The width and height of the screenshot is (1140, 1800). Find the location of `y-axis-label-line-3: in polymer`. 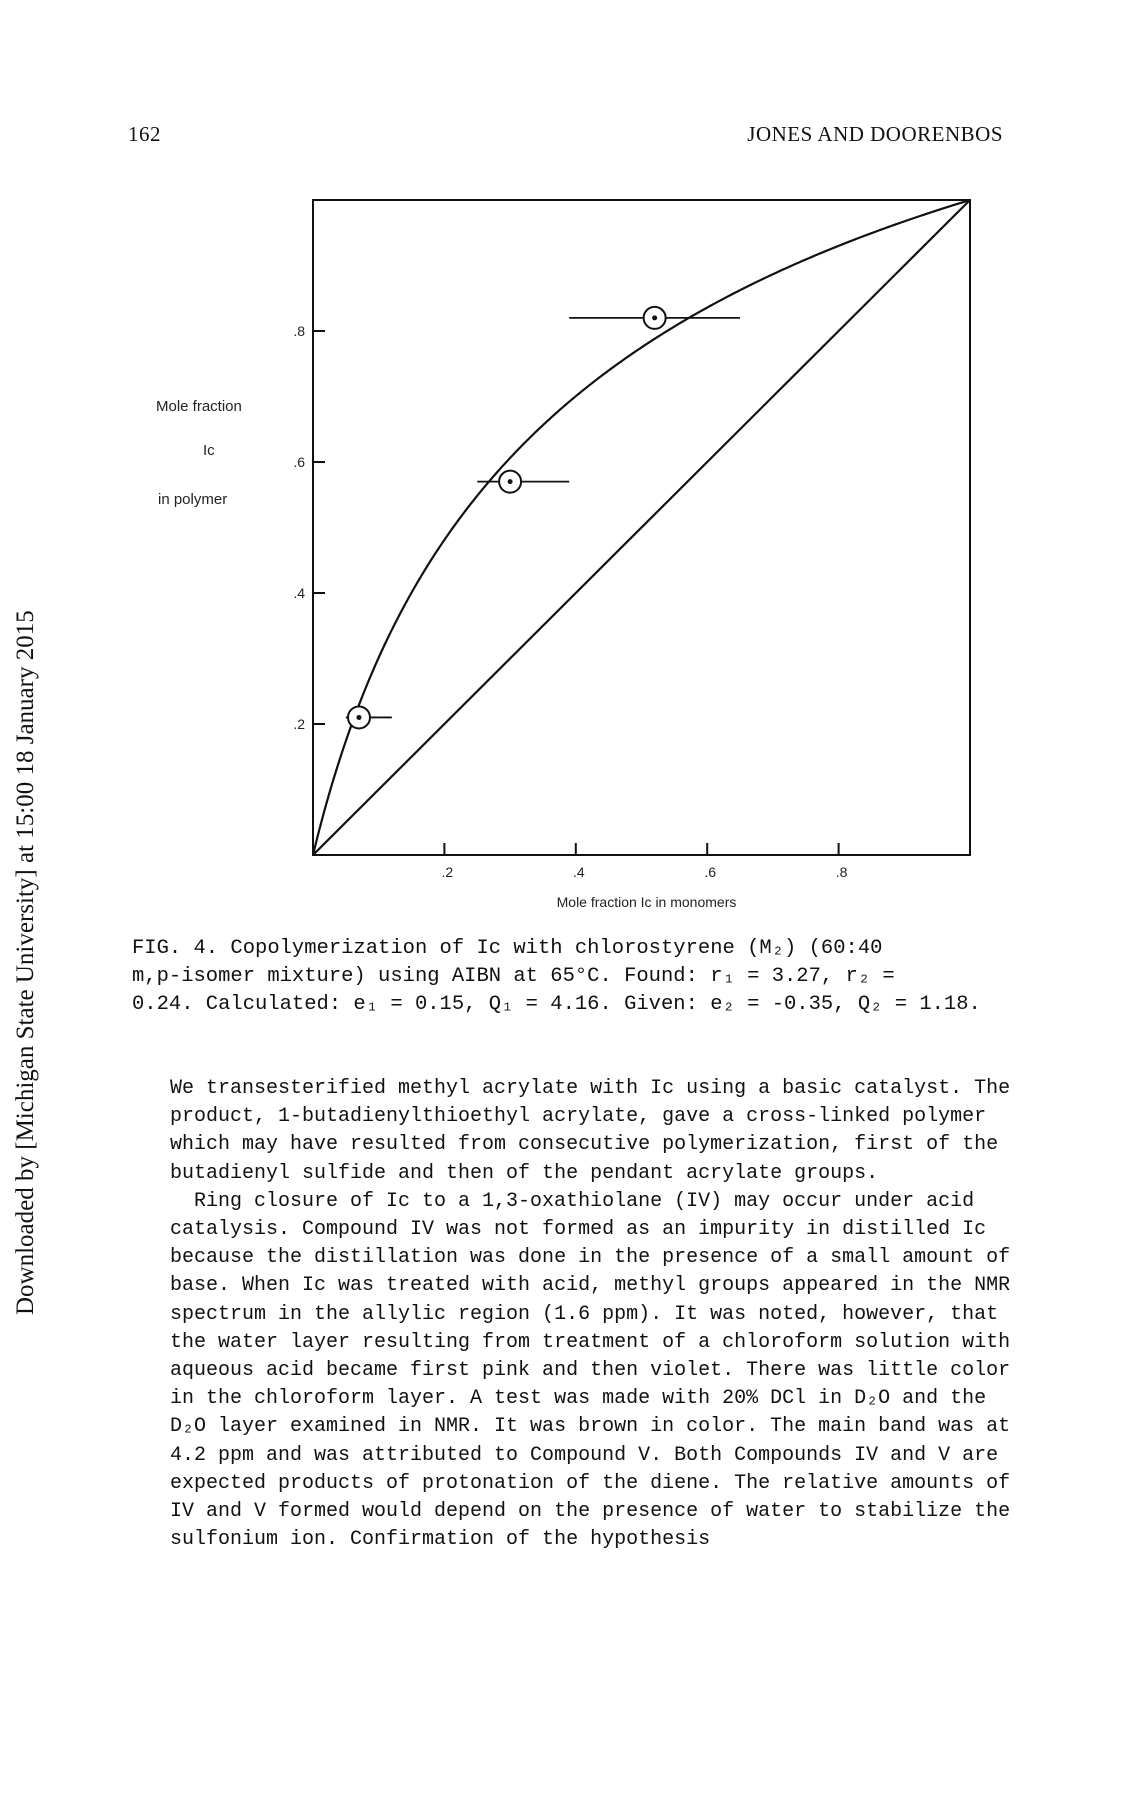

y-axis-label-line-3: in polymer is located at coordinates (193, 499).